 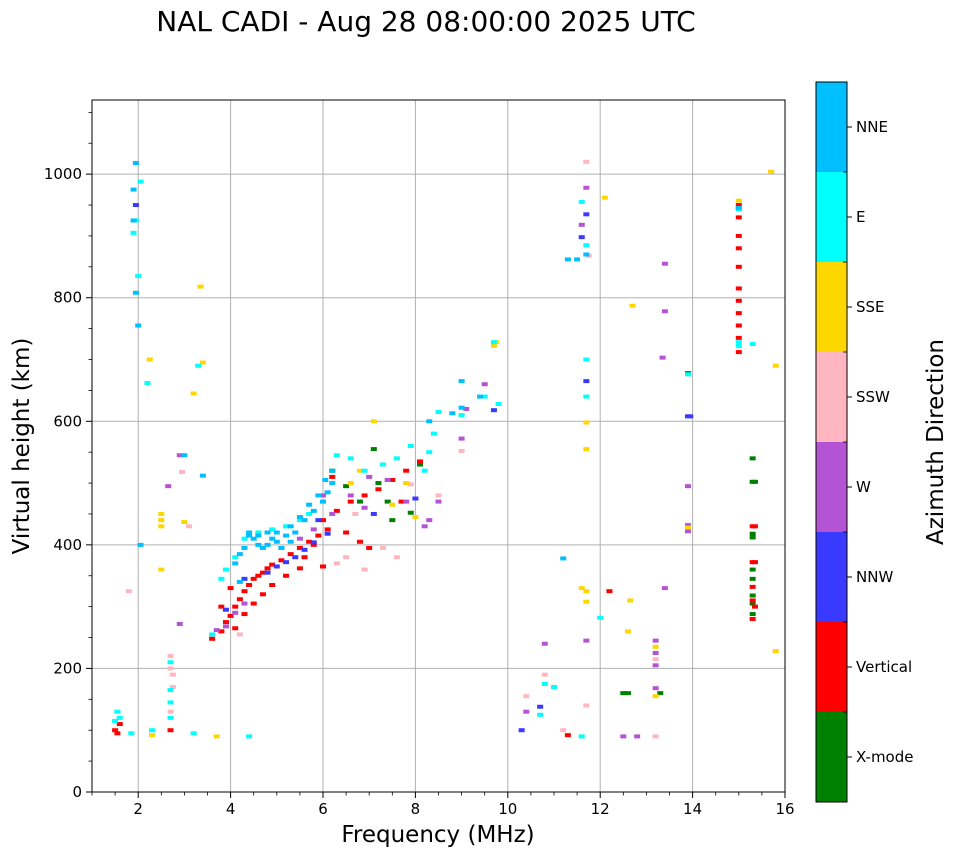 I want to click on x-tick-label: 6, so click(x=323, y=809).